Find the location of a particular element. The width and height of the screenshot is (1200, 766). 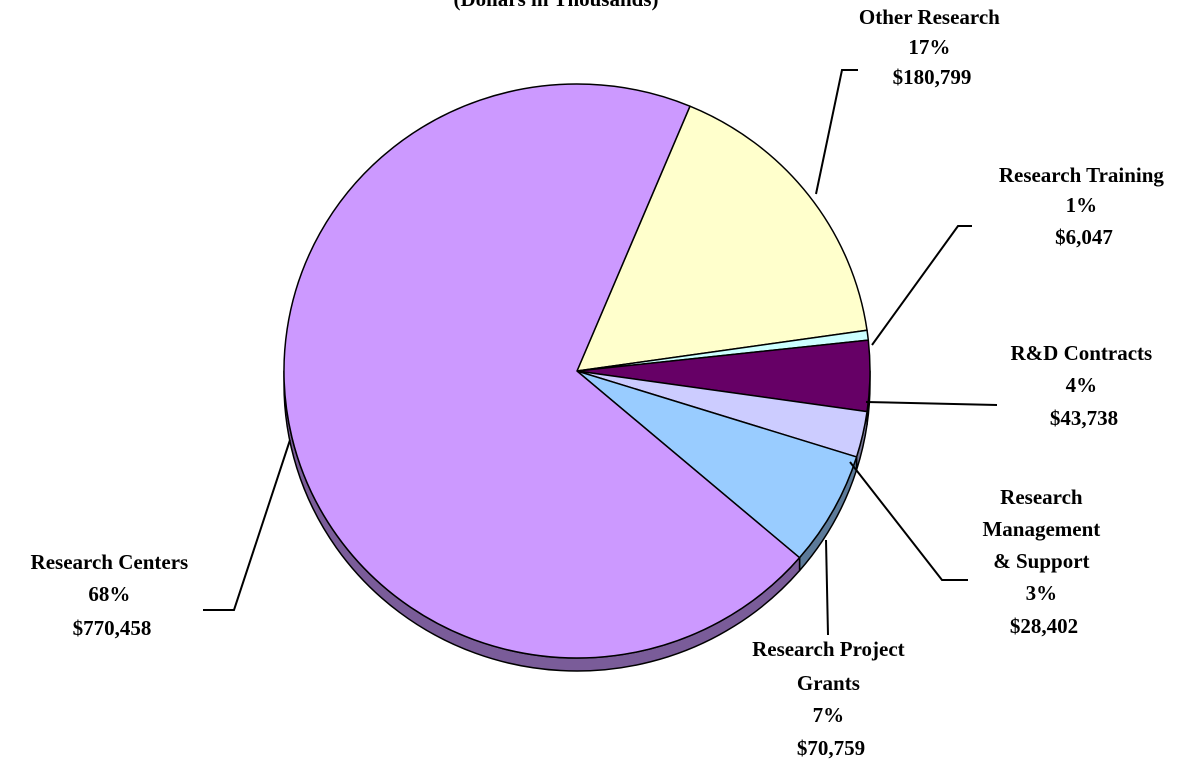

research-management-name-2: Management is located at coordinates (1041, 529).